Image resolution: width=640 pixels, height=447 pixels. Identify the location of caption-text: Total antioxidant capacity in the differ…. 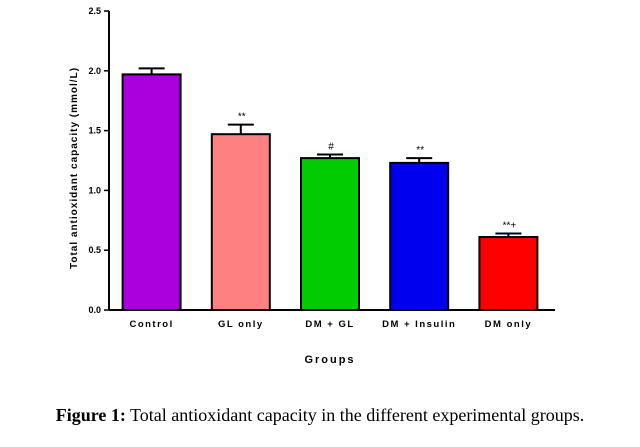
(355, 415).